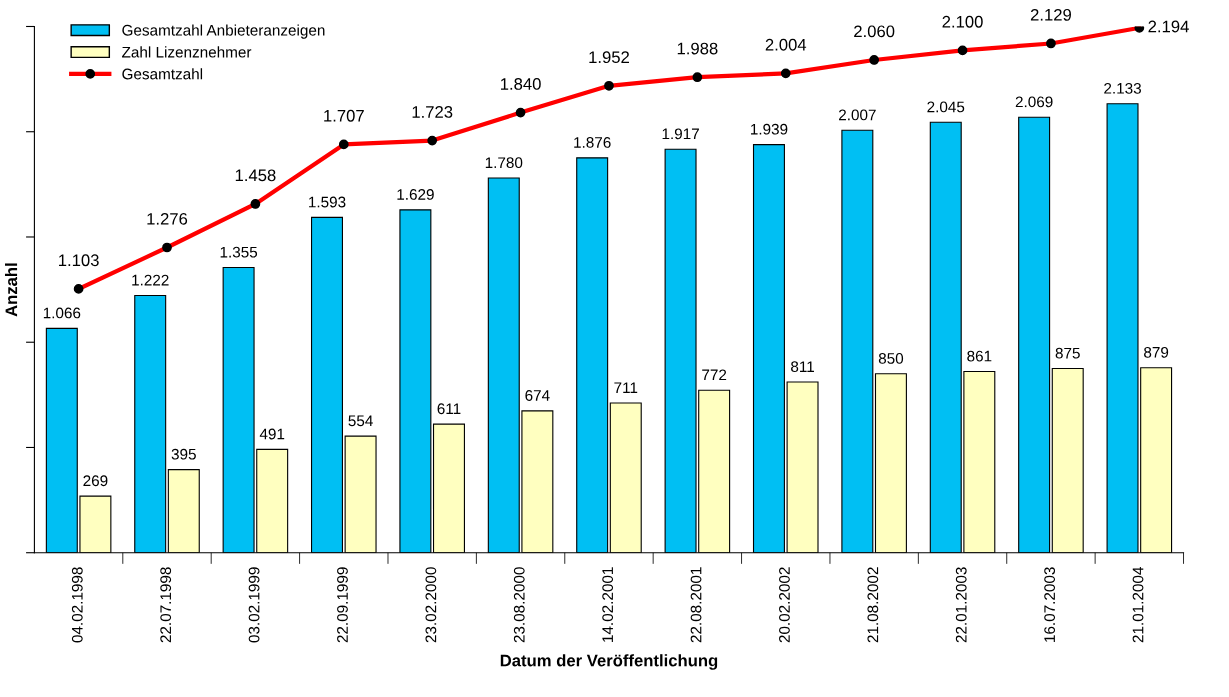 The width and height of the screenshot is (1229, 697). Describe the element at coordinates (223, 31) in the screenshot. I see `legend-label: Gesamtzahl Anbieteranzeigen` at that location.